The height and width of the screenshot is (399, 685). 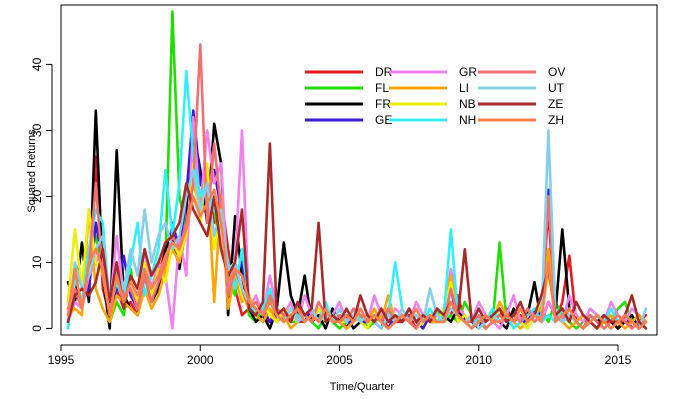 I want to click on legend-label-fr: FR, so click(x=383, y=104).